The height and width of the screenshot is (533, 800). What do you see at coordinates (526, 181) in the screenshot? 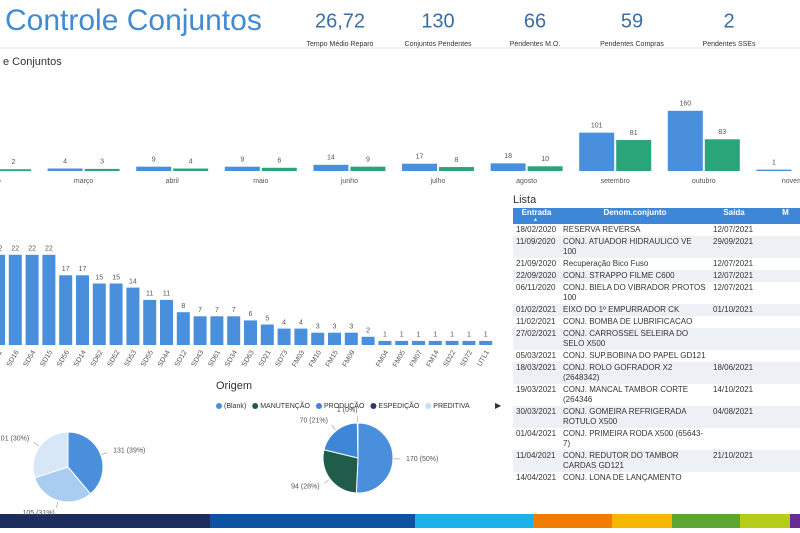
I see `x-tick-label: agosto` at bounding box center [526, 181].